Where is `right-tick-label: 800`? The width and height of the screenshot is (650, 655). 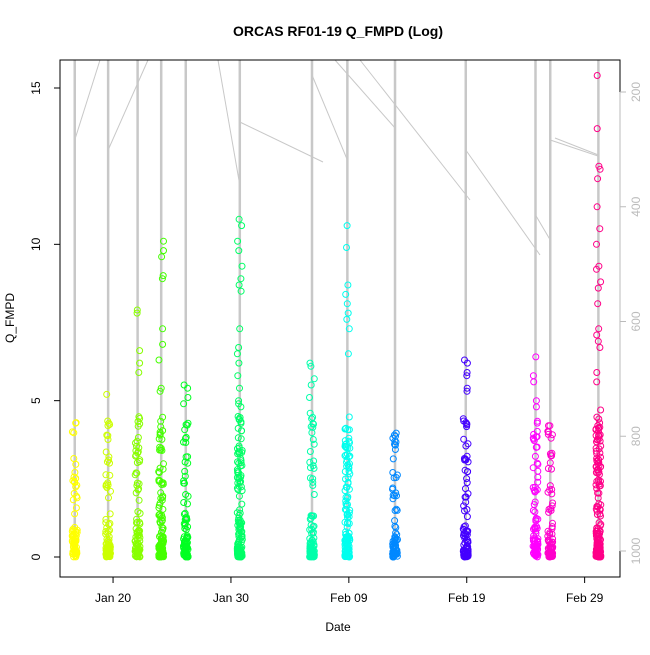 right-tick-label: 800 is located at coordinates (636, 436).